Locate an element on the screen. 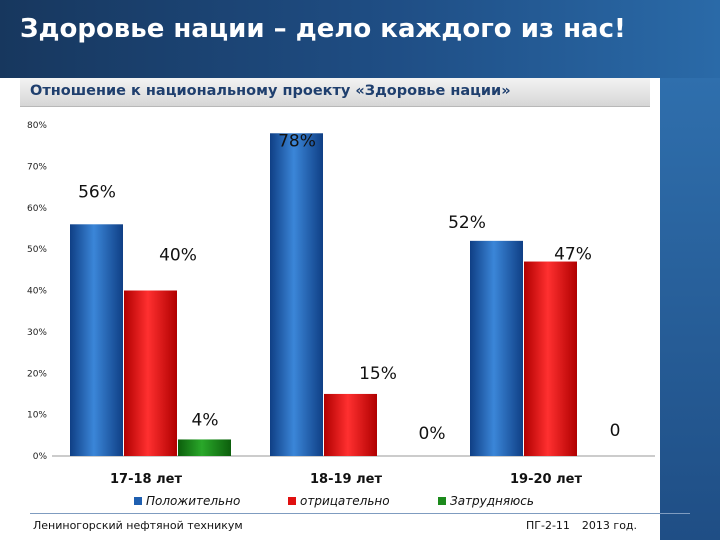 This screenshot has height=540, width=720. data-label: 47% is located at coordinates (573, 255).